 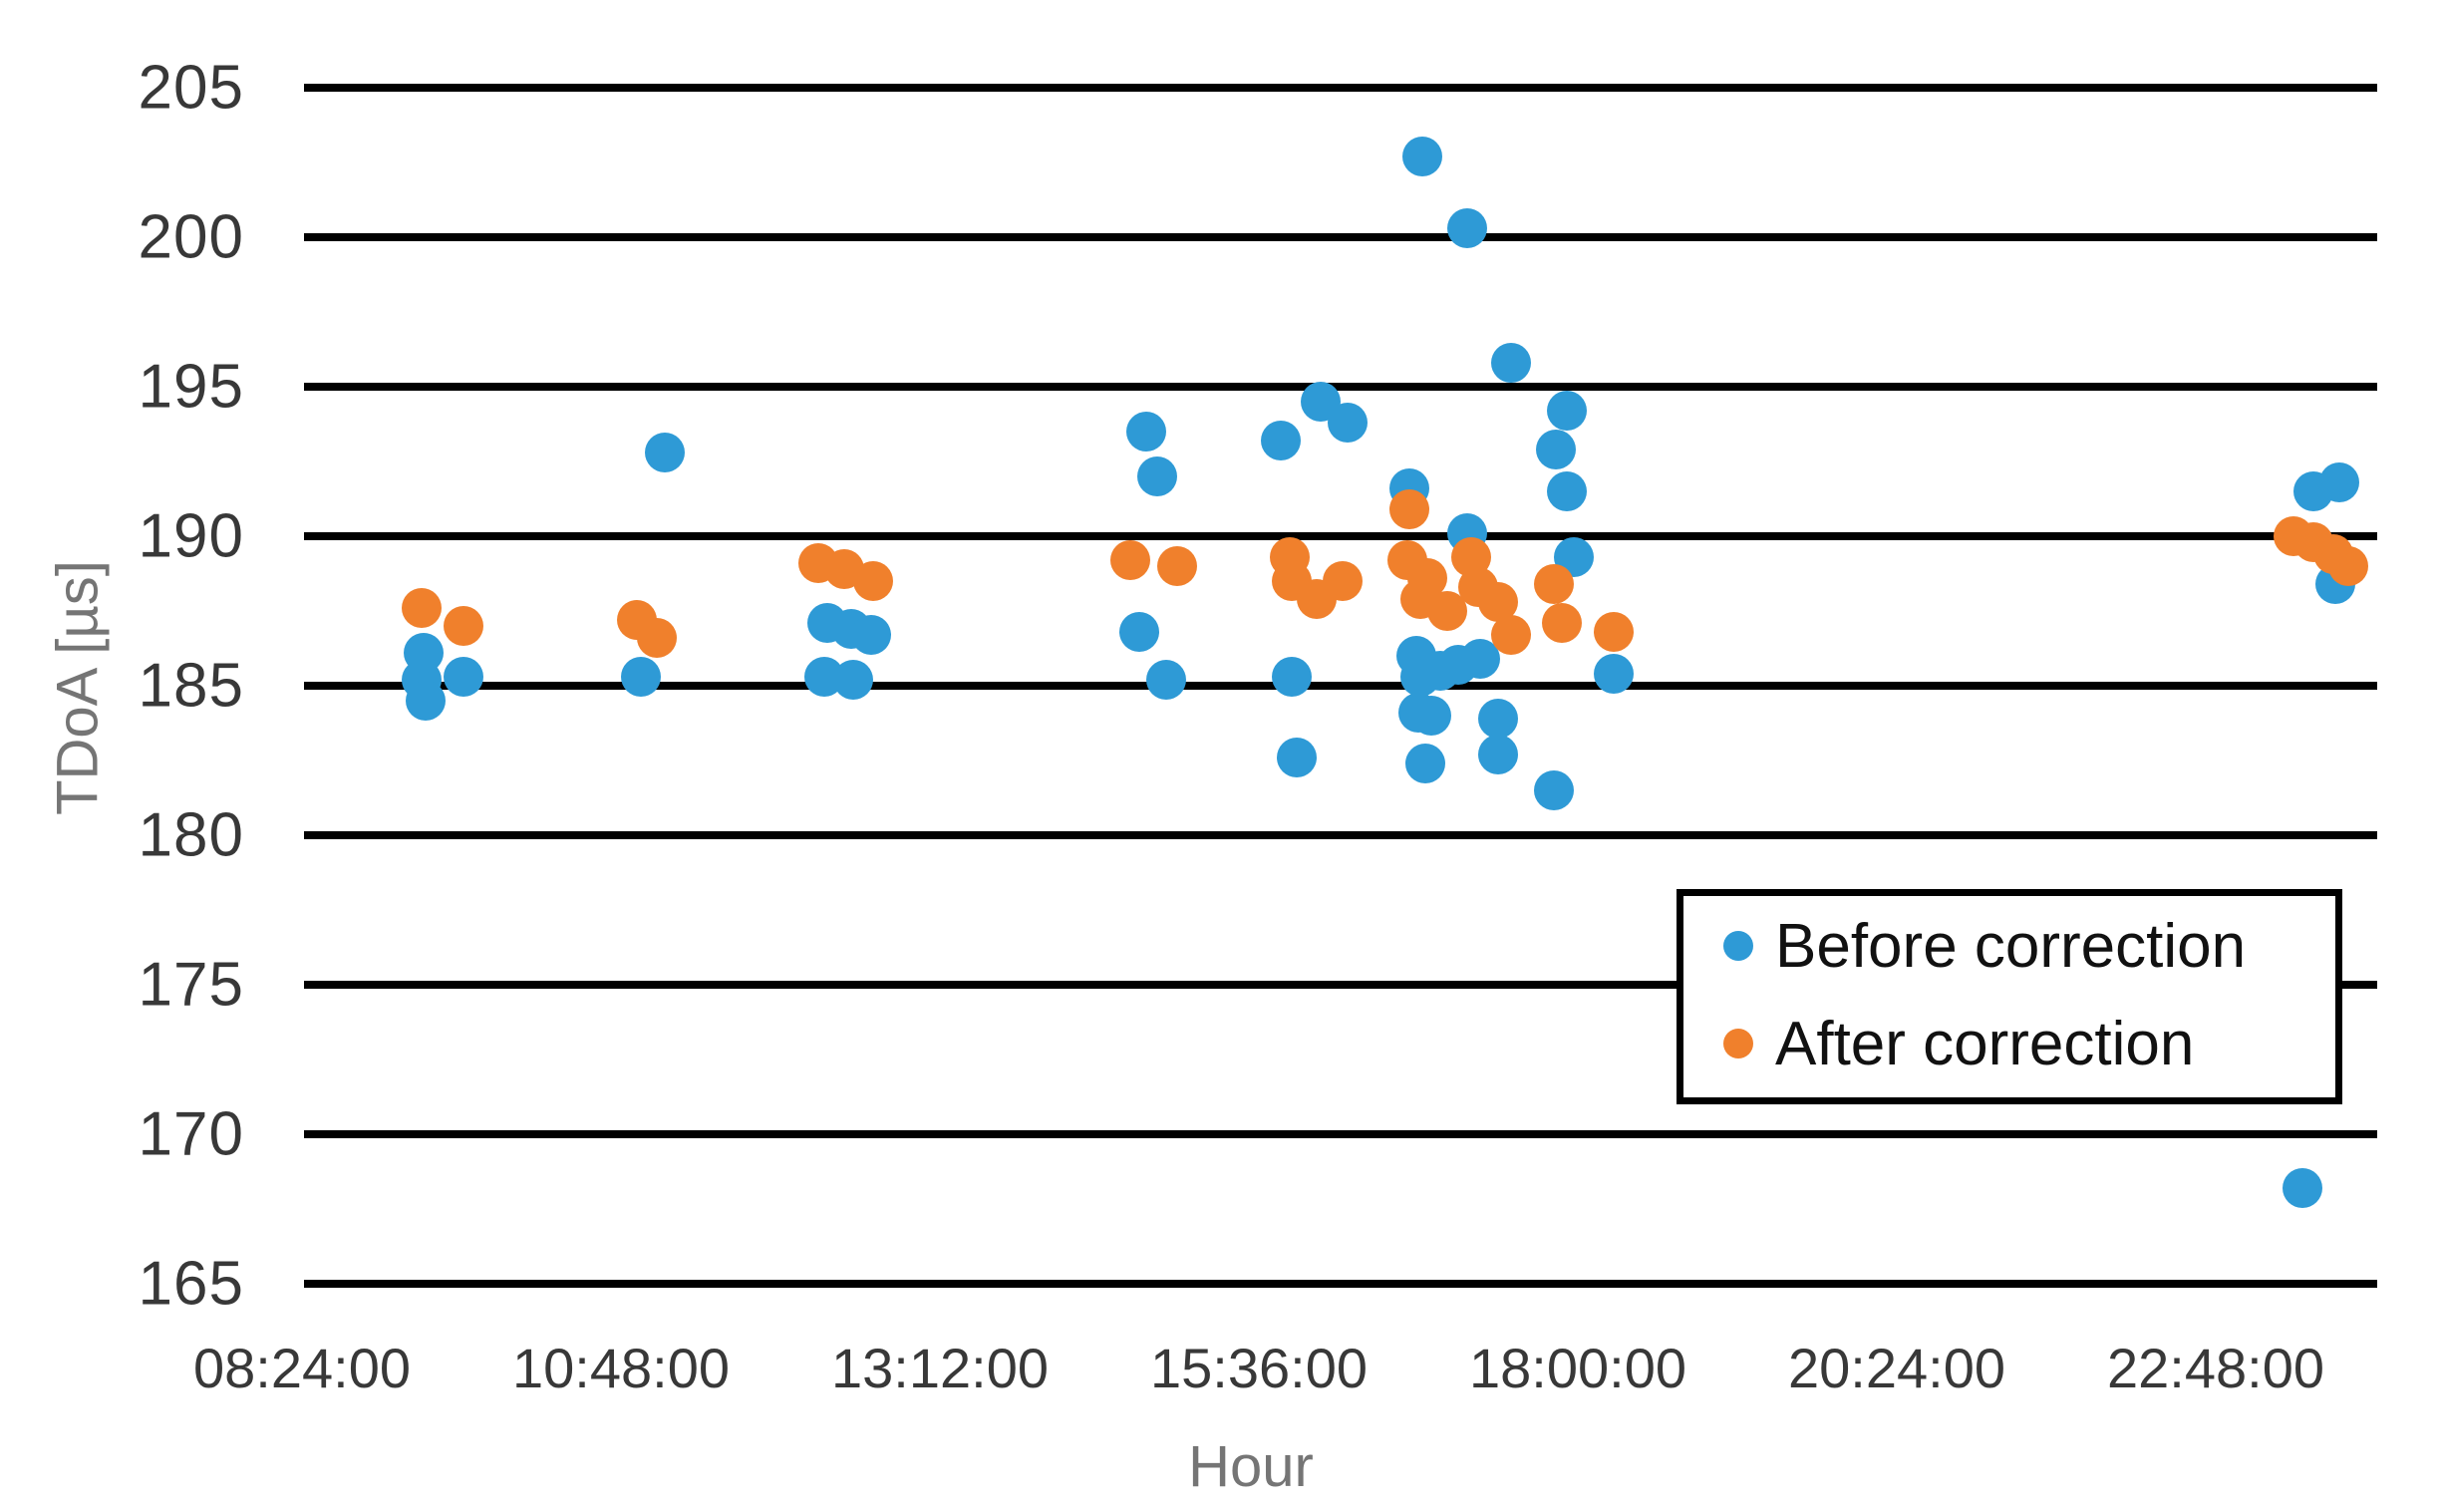 I want to click on y-tick-label-170: 170, so click(x=191, y=1134).